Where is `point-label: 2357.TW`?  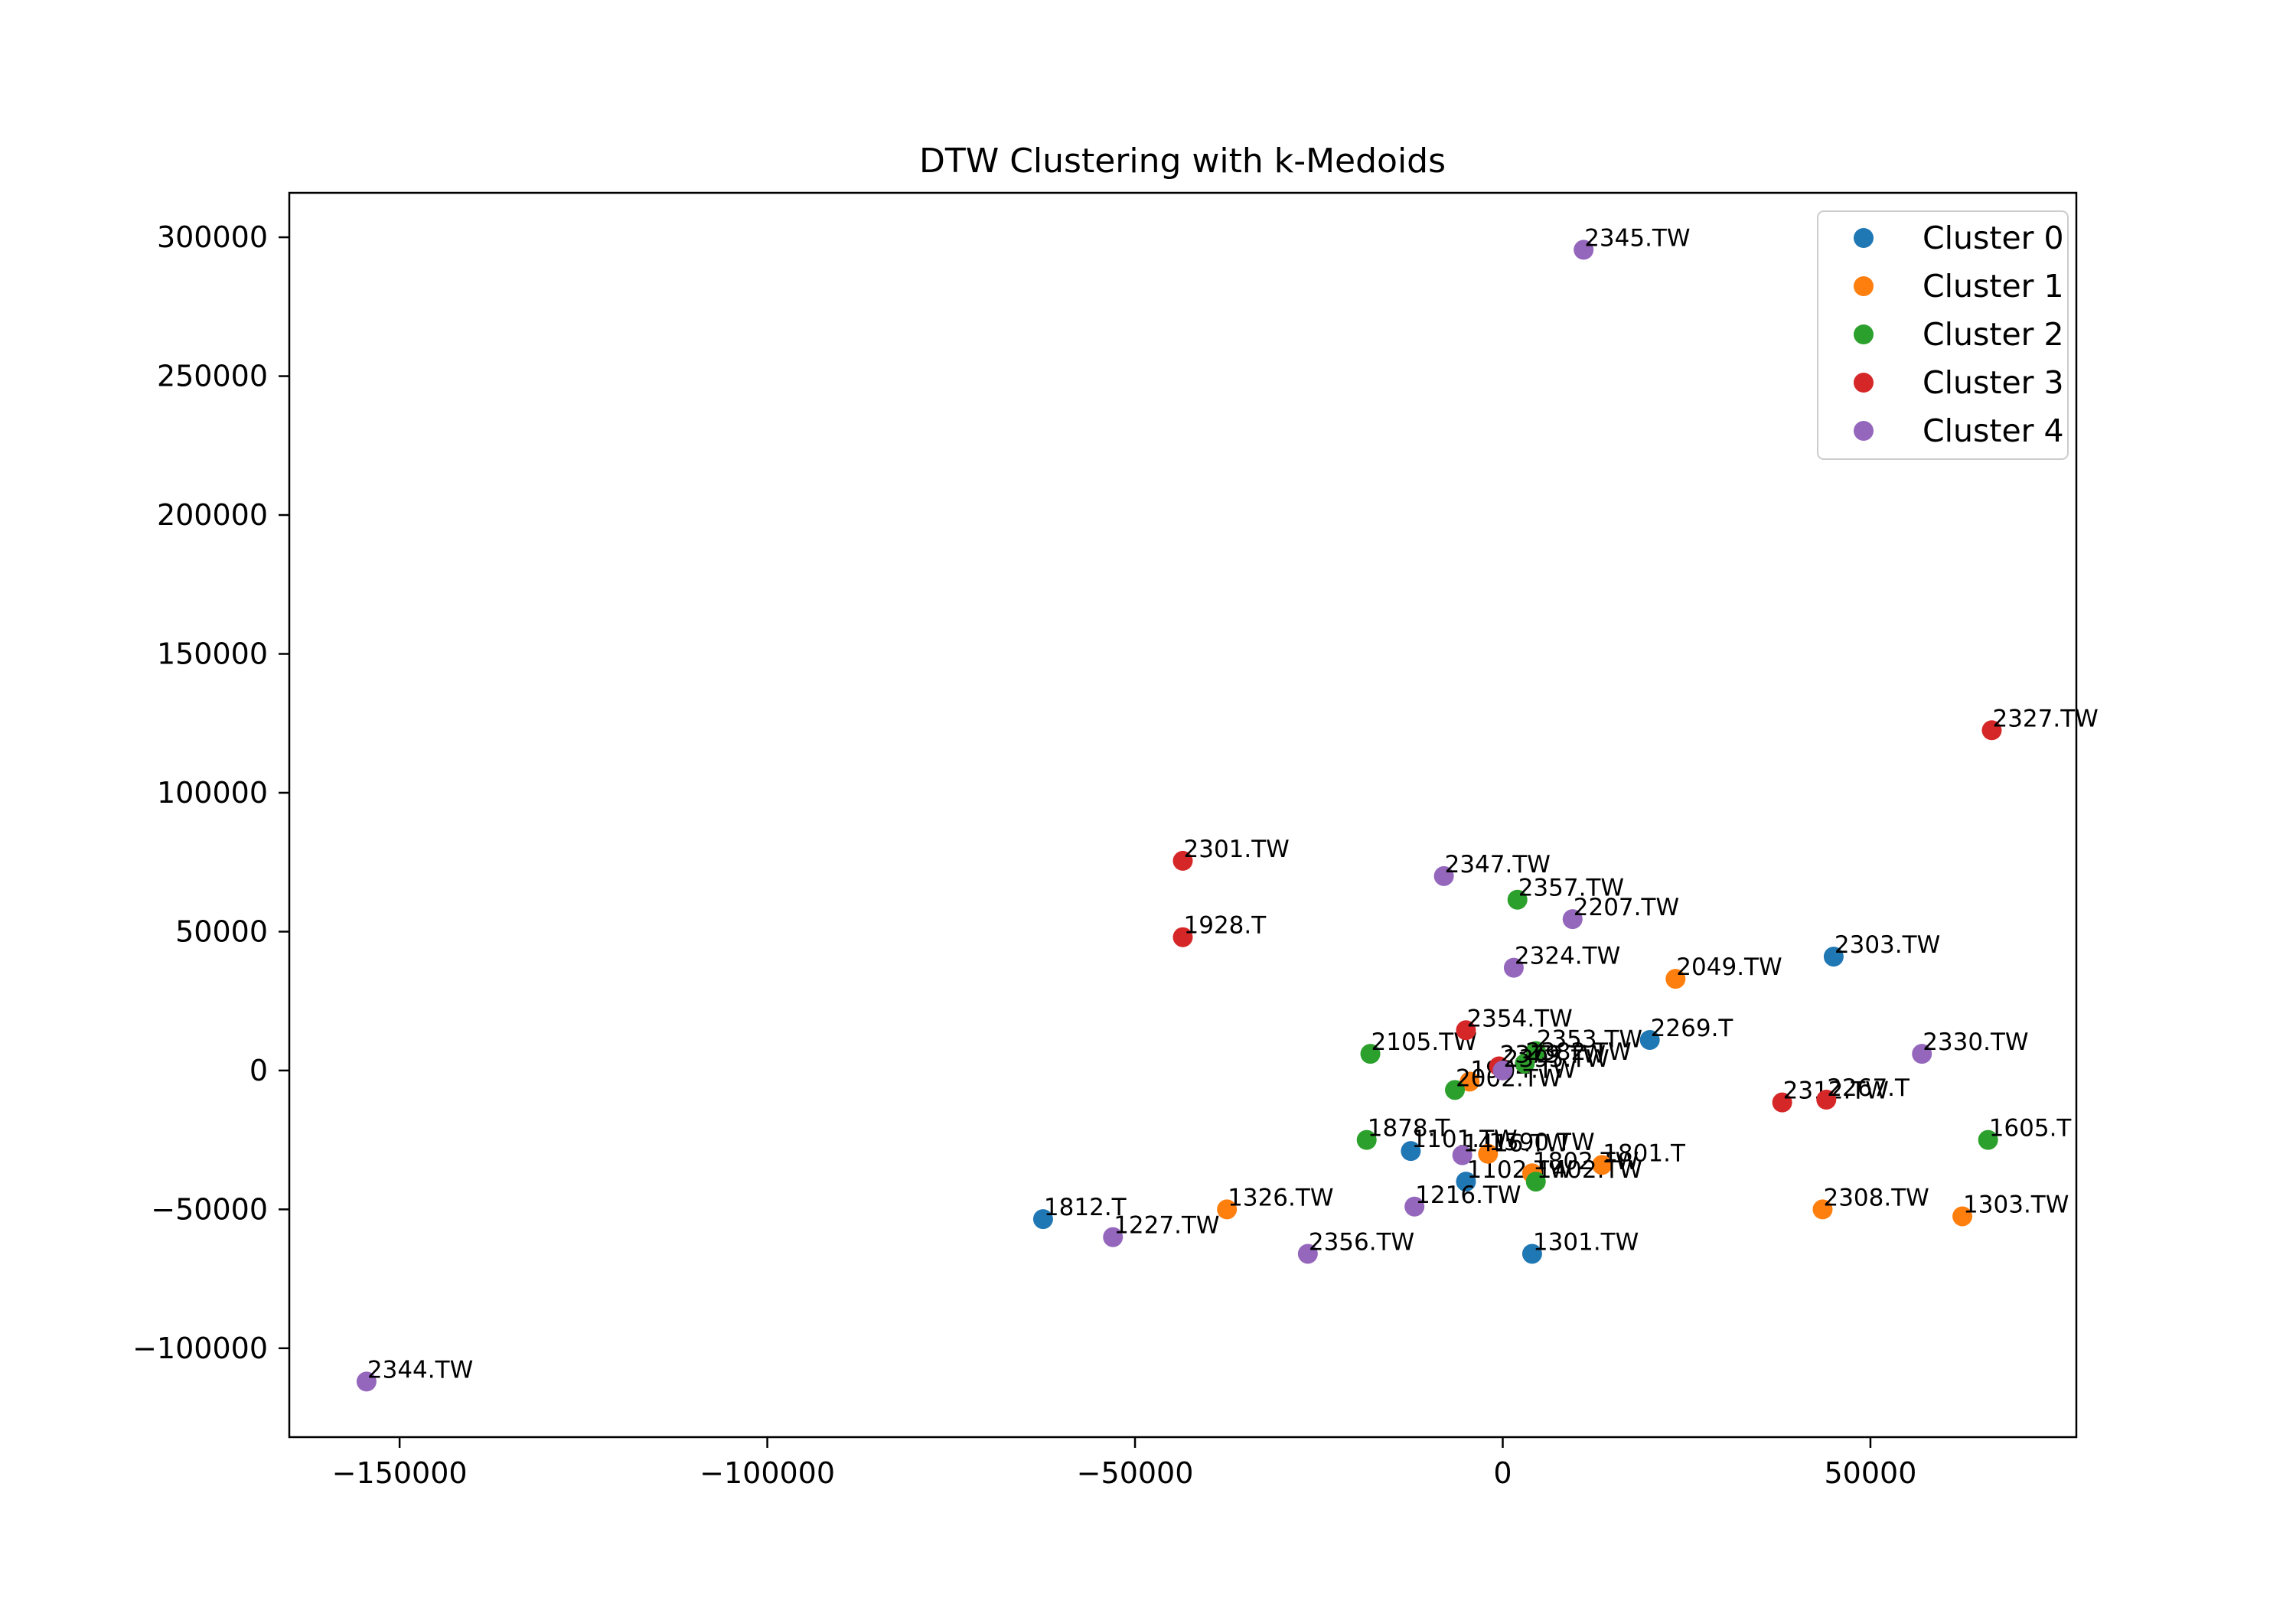
point-label: 2357.TW is located at coordinates (1571, 888).